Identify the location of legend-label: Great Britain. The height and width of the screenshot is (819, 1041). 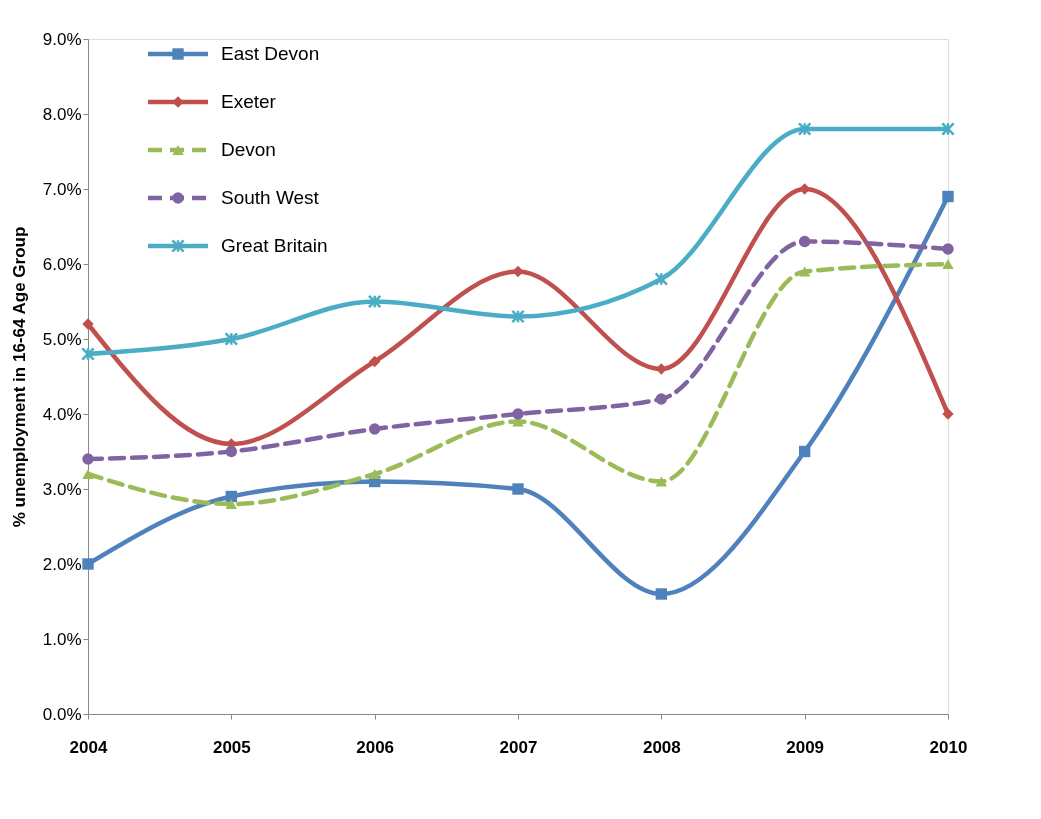
(274, 245).